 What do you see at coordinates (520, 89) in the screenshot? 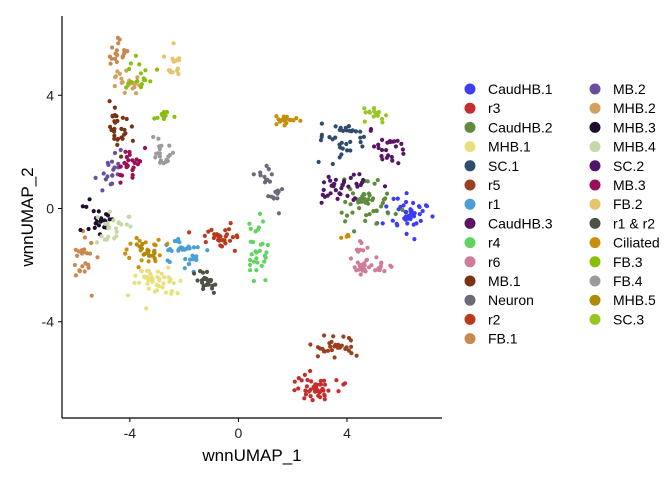
I see `legend-label: CaudHB.1` at bounding box center [520, 89].